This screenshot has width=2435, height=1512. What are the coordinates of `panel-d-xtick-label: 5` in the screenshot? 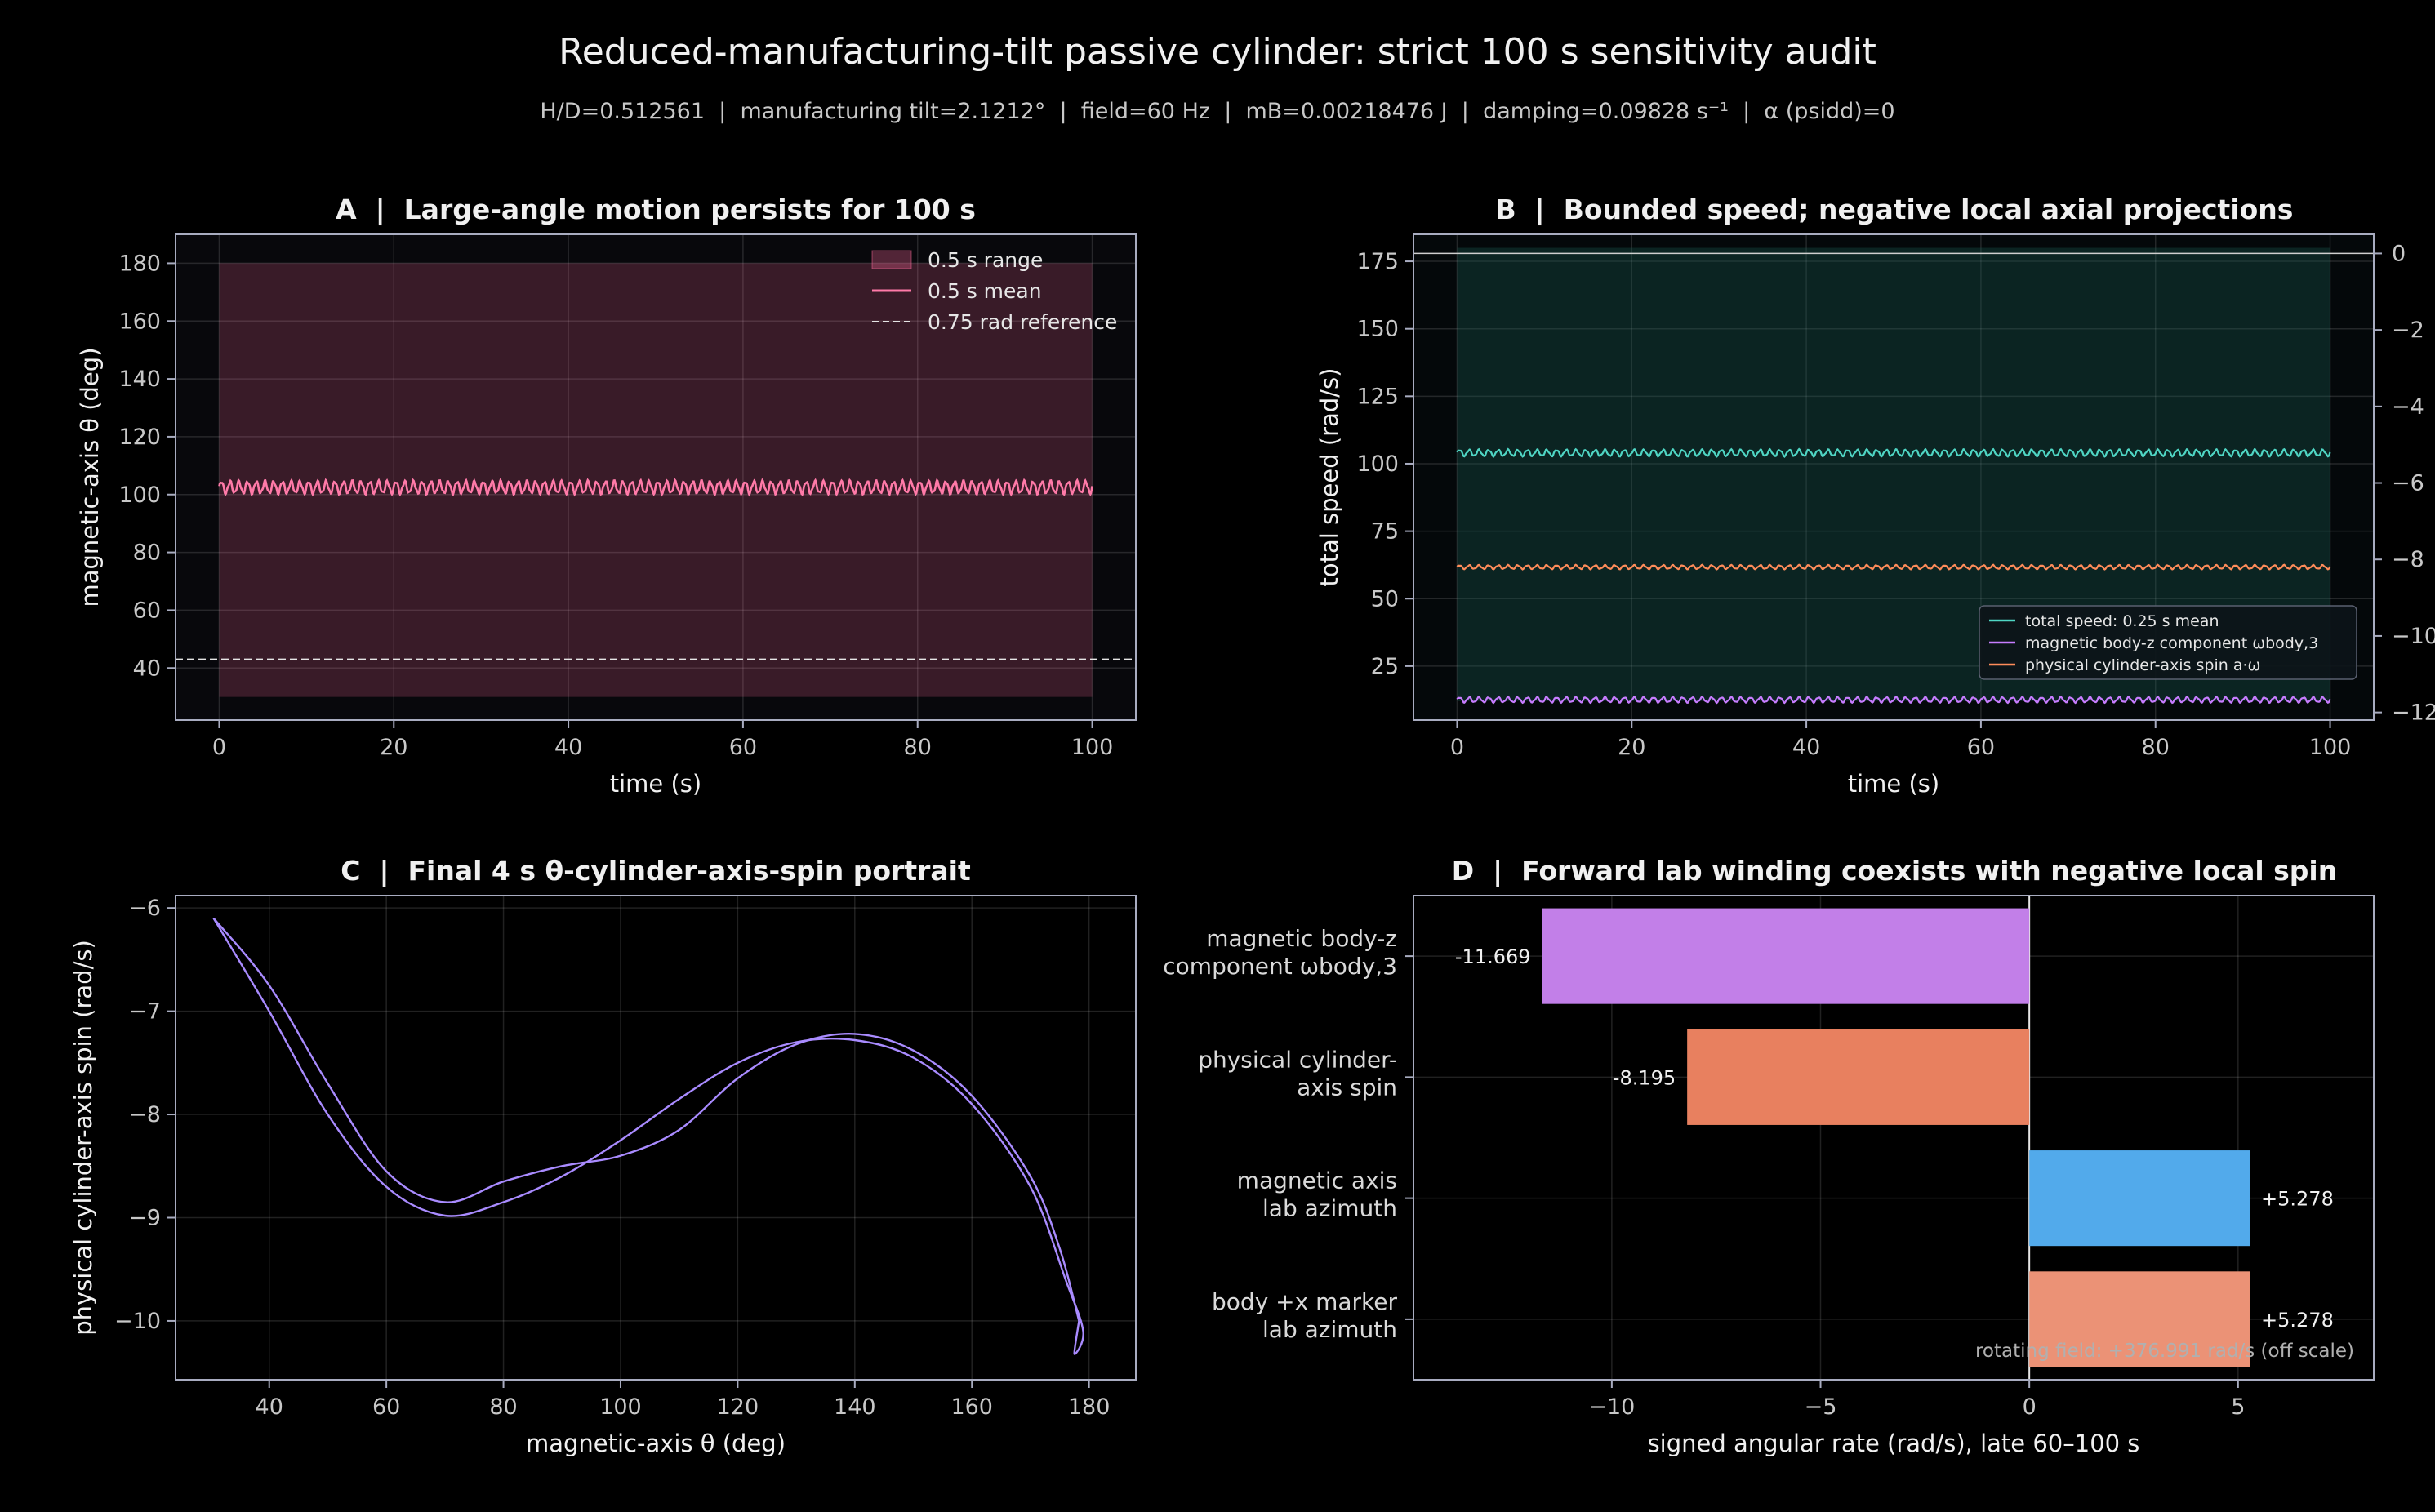 It's located at (2238, 1407).